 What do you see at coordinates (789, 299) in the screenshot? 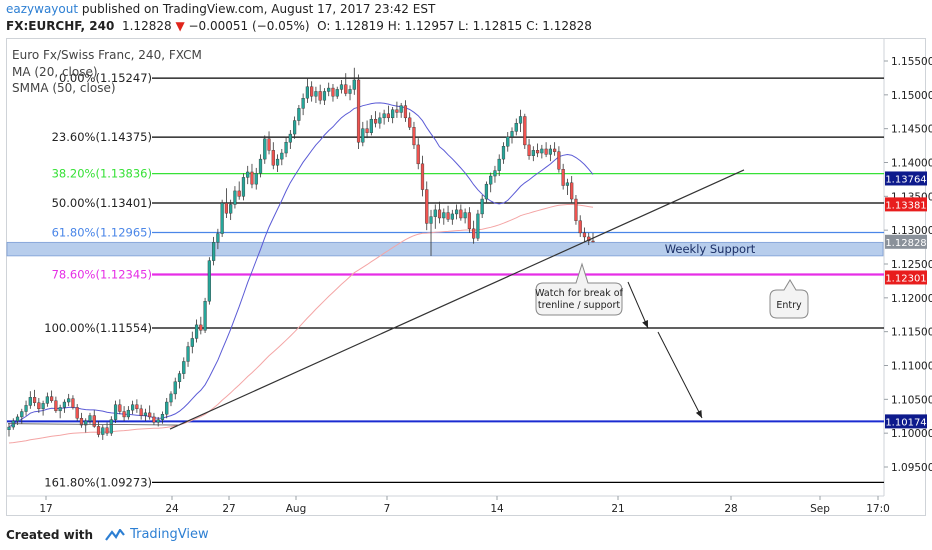
I see `entry-callout` at bounding box center [789, 299].